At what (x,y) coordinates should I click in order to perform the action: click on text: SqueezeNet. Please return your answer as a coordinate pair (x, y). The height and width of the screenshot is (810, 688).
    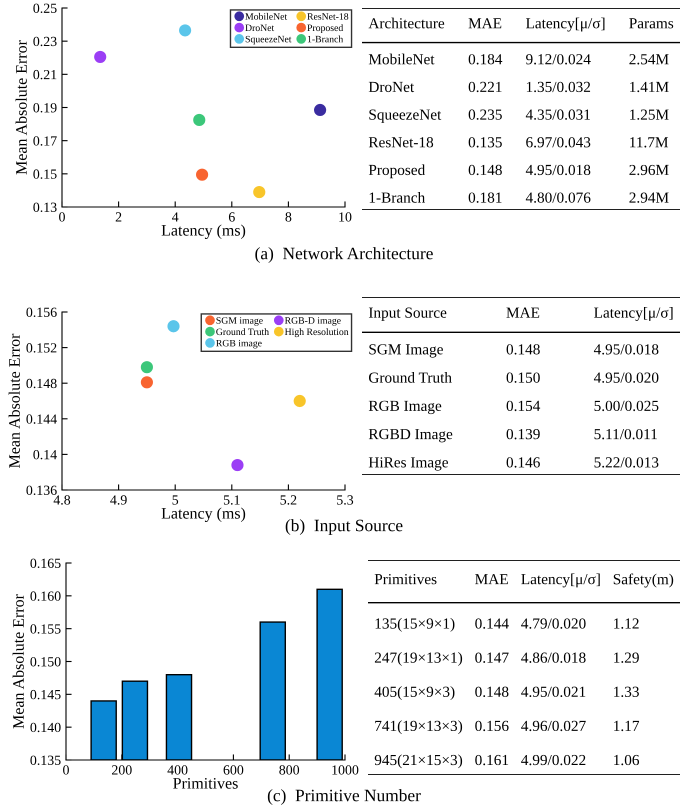
    Looking at the image, I should click on (405, 116).